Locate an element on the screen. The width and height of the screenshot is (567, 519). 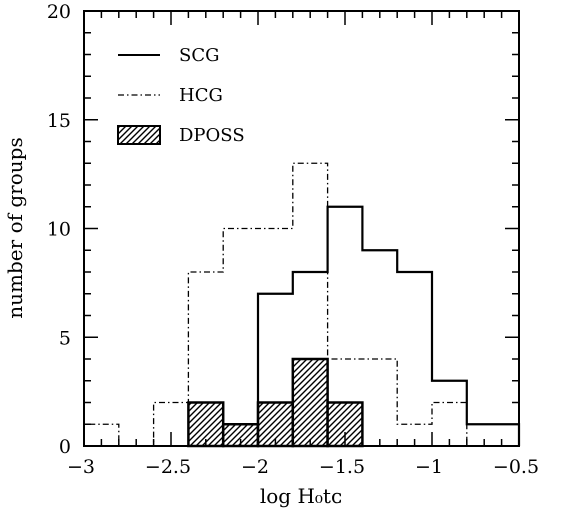
legend-label-hcg: HCG is located at coordinates (201, 95).